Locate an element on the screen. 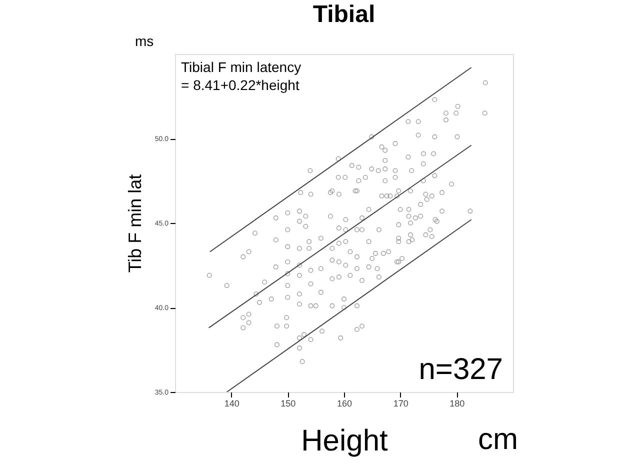  chart-title: Tibial is located at coordinates (344, 14).